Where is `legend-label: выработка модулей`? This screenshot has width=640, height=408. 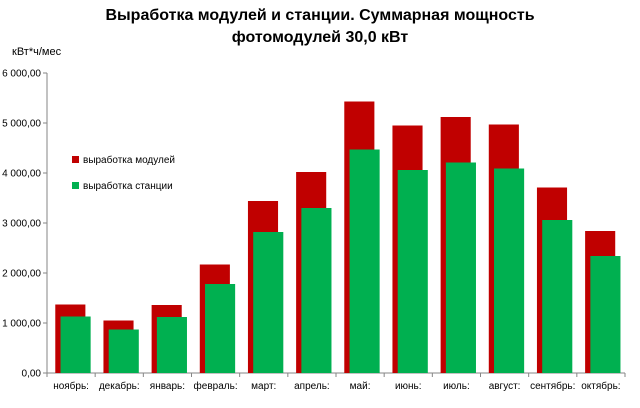 legend-label: выработка модулей is located at coordinates (129, 160).